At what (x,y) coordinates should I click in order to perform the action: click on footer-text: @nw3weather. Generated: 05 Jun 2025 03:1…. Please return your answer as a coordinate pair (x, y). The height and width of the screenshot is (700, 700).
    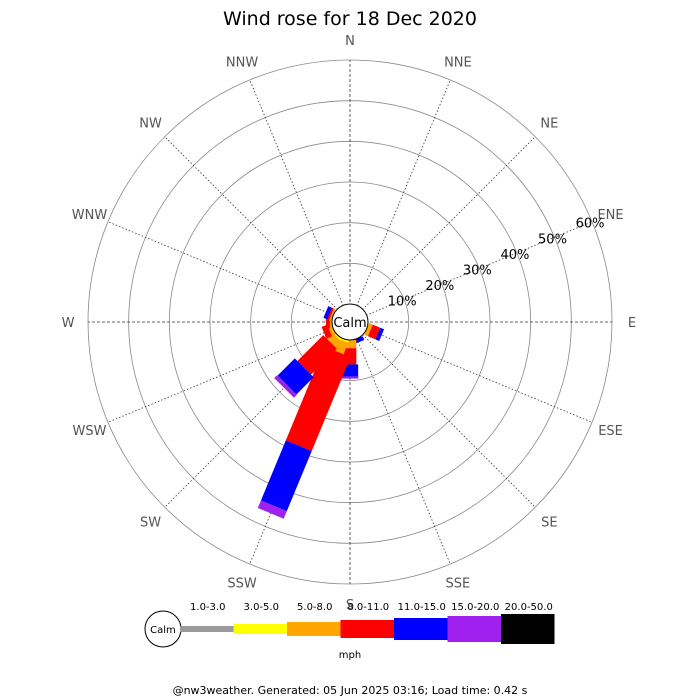
    Looking at the image, I should click on (350, 690).